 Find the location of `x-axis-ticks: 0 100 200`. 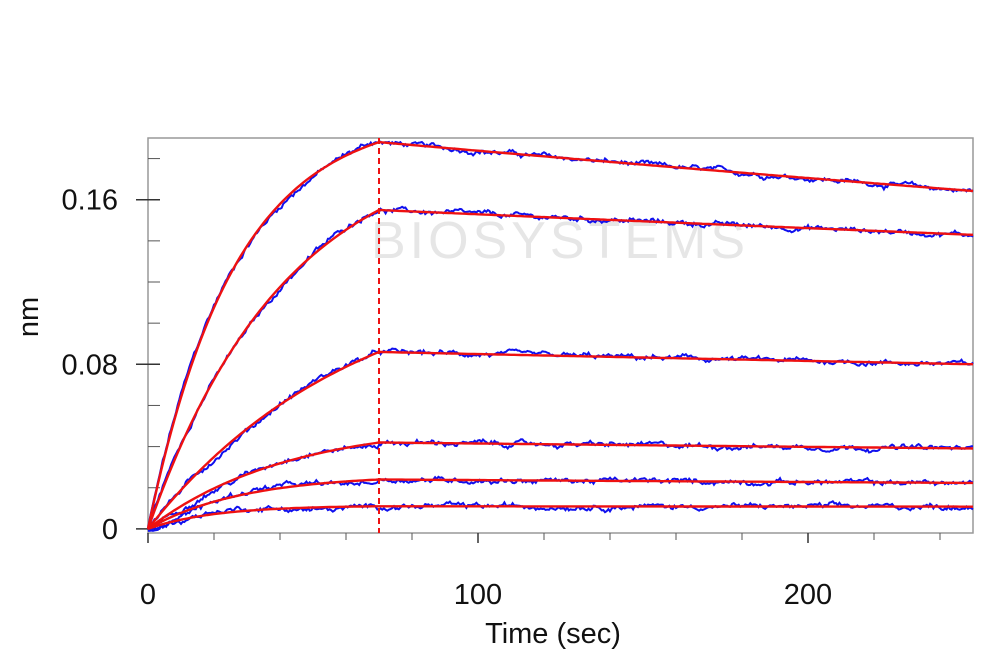

x-axis-ticks: 0 100 200 is located at coordinates (486, 572).